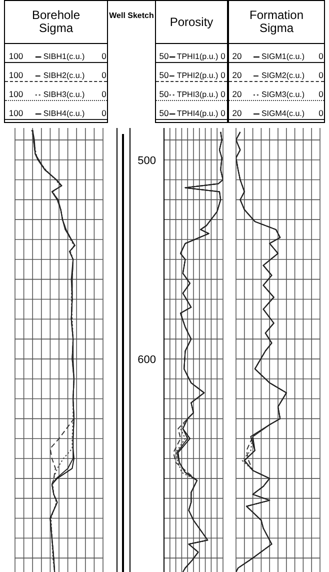 The width and height of the screenshot is (329, 572). I want to click on legend-label: TPHI3(p.u.), so click(197, 94).